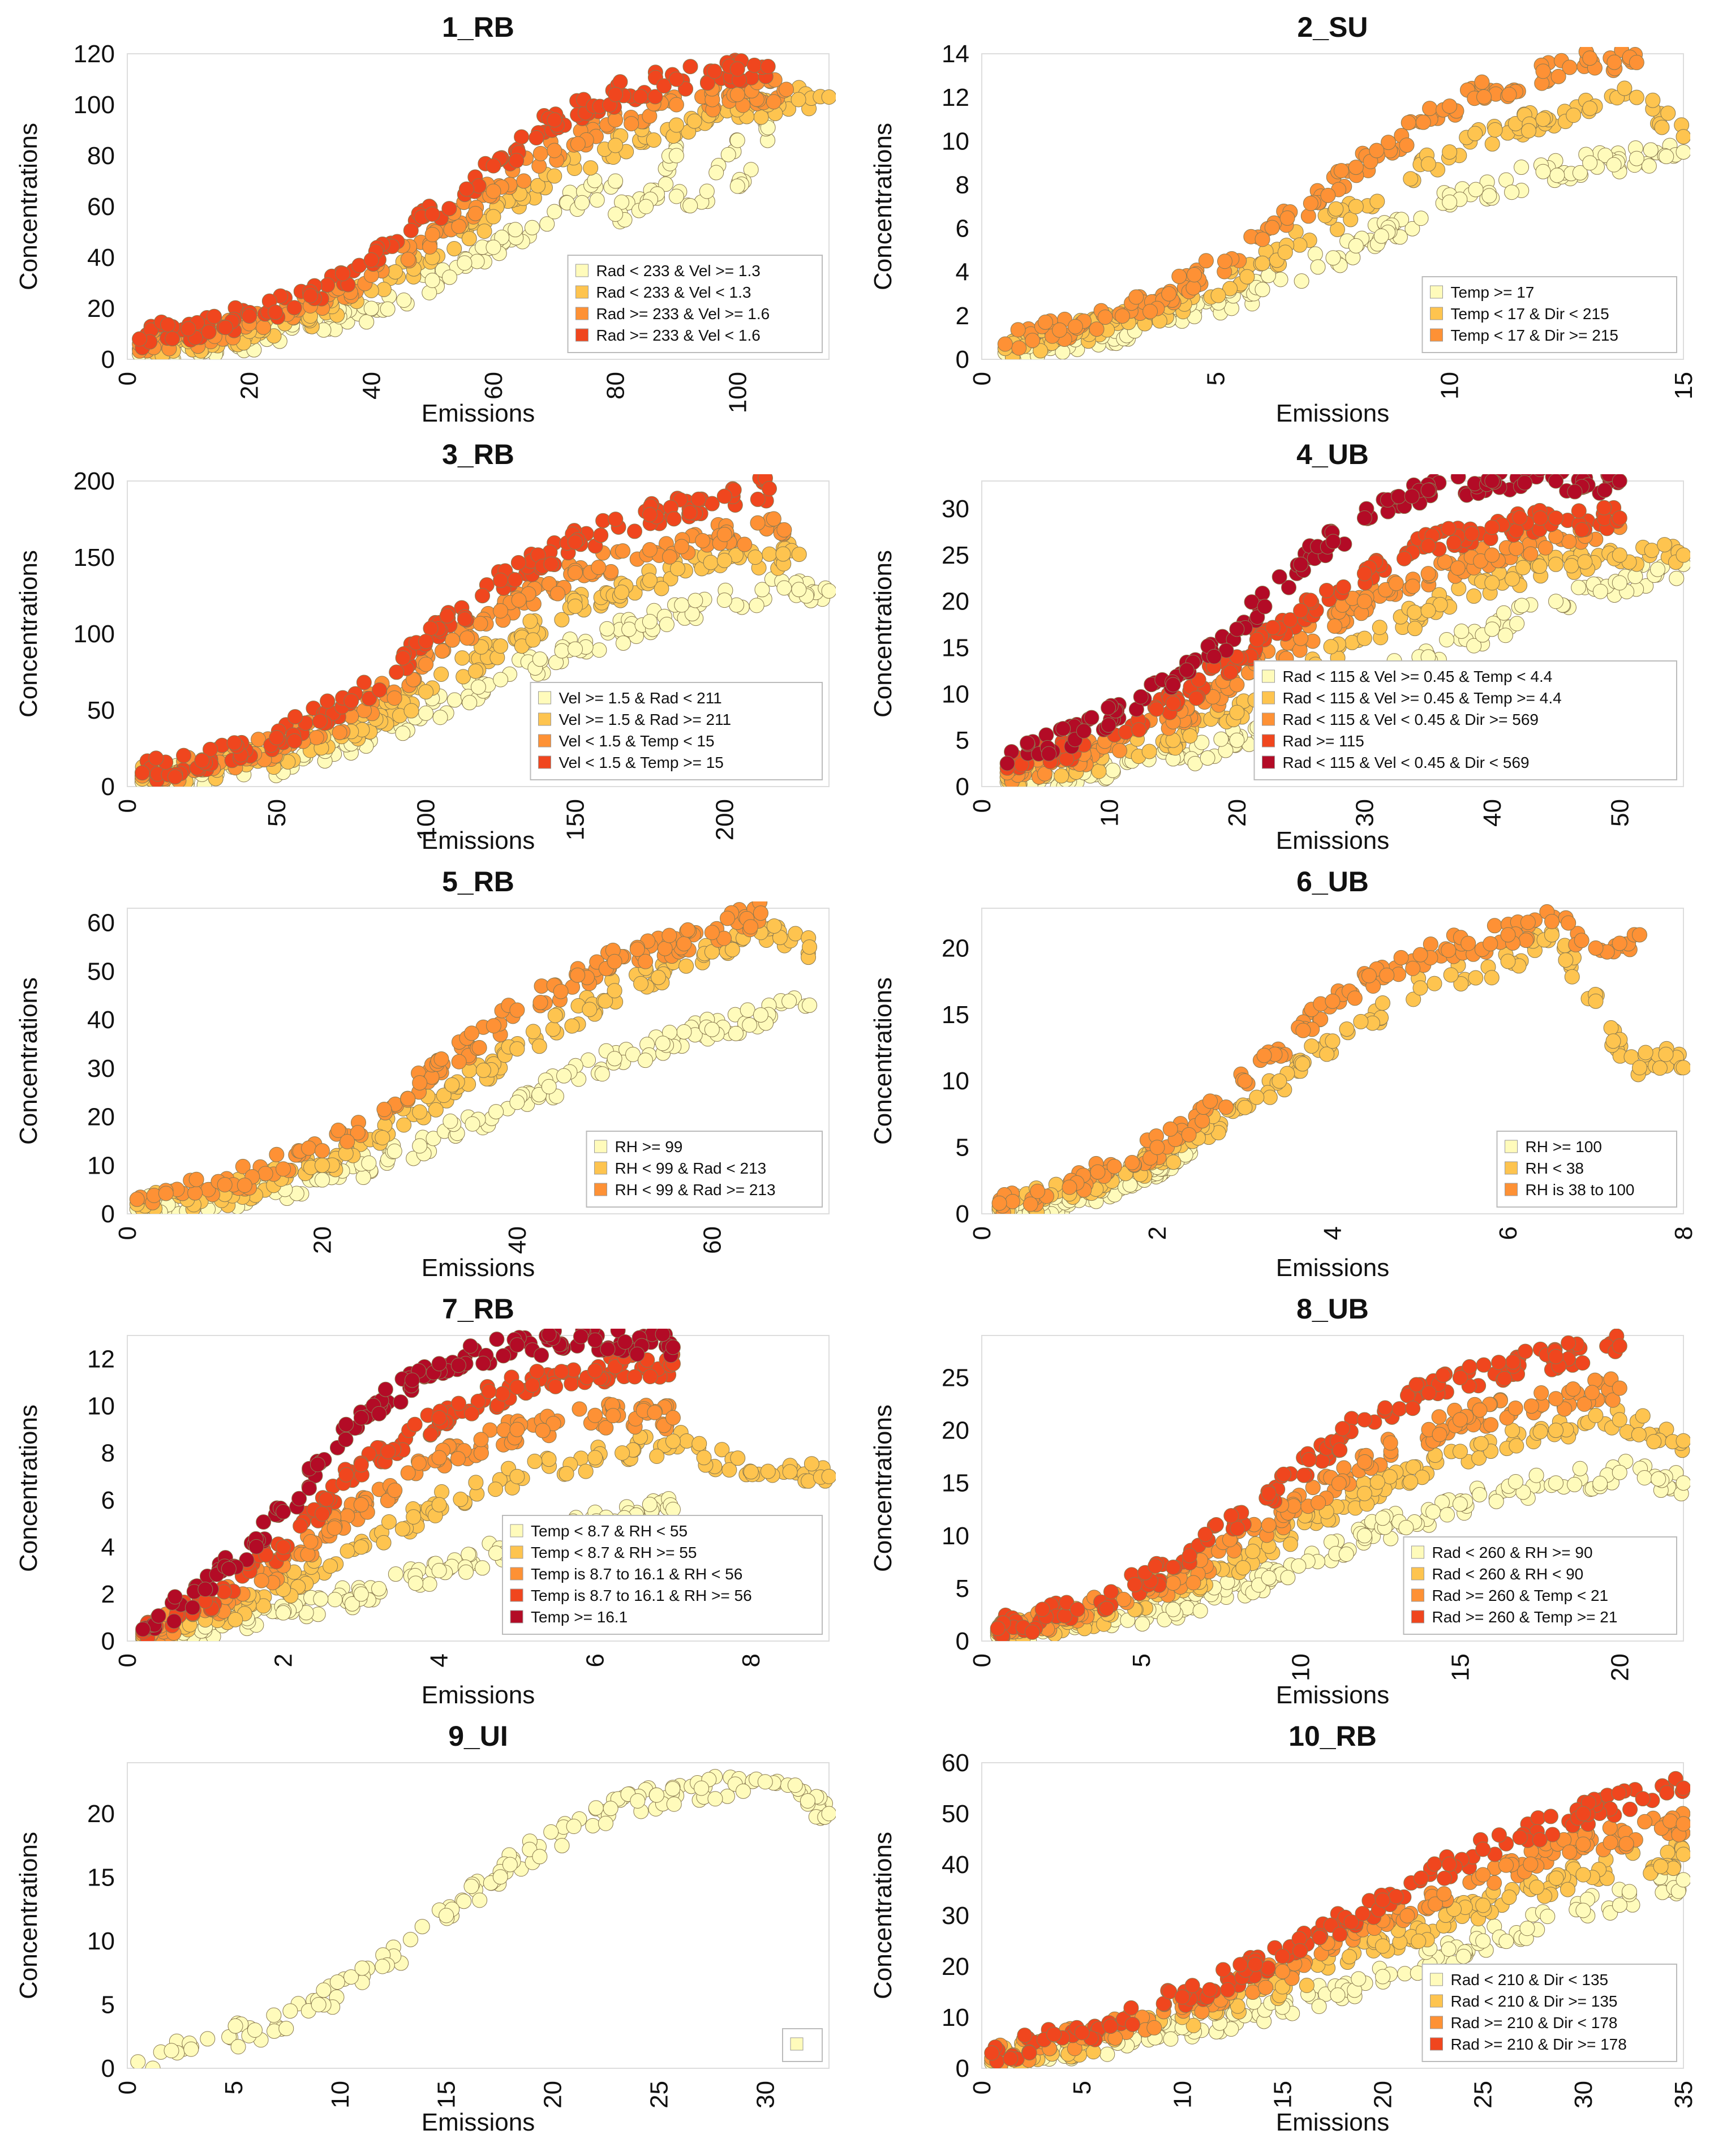 The height and width of the screenshot is (2156, 1714). Describe the element at coordinates (982, 1233) in the screenshot. I see `x-tick-label: 0` at that location.